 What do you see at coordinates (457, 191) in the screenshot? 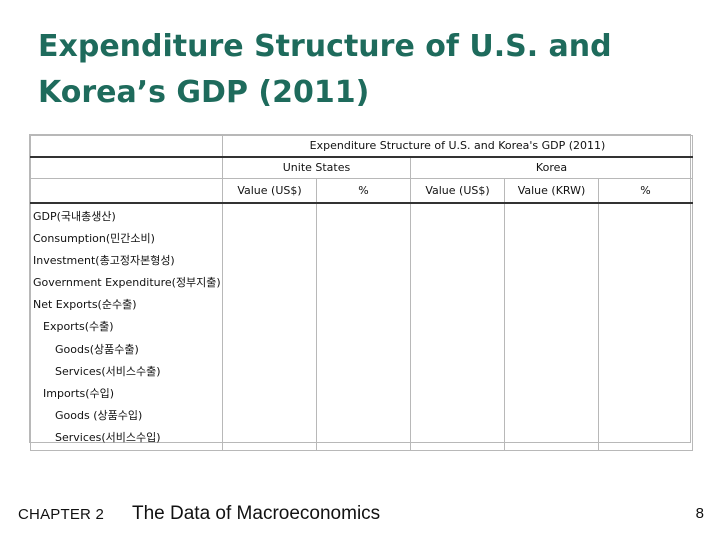
I see `column-header-korea-value-usd: Value (US$)` at bounding box center [457, 191].